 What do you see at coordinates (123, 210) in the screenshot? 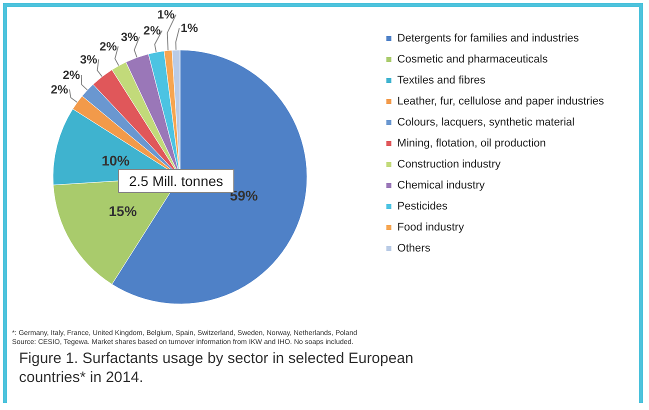
I see `data-label: 15%` at bounding box center [123, 210].